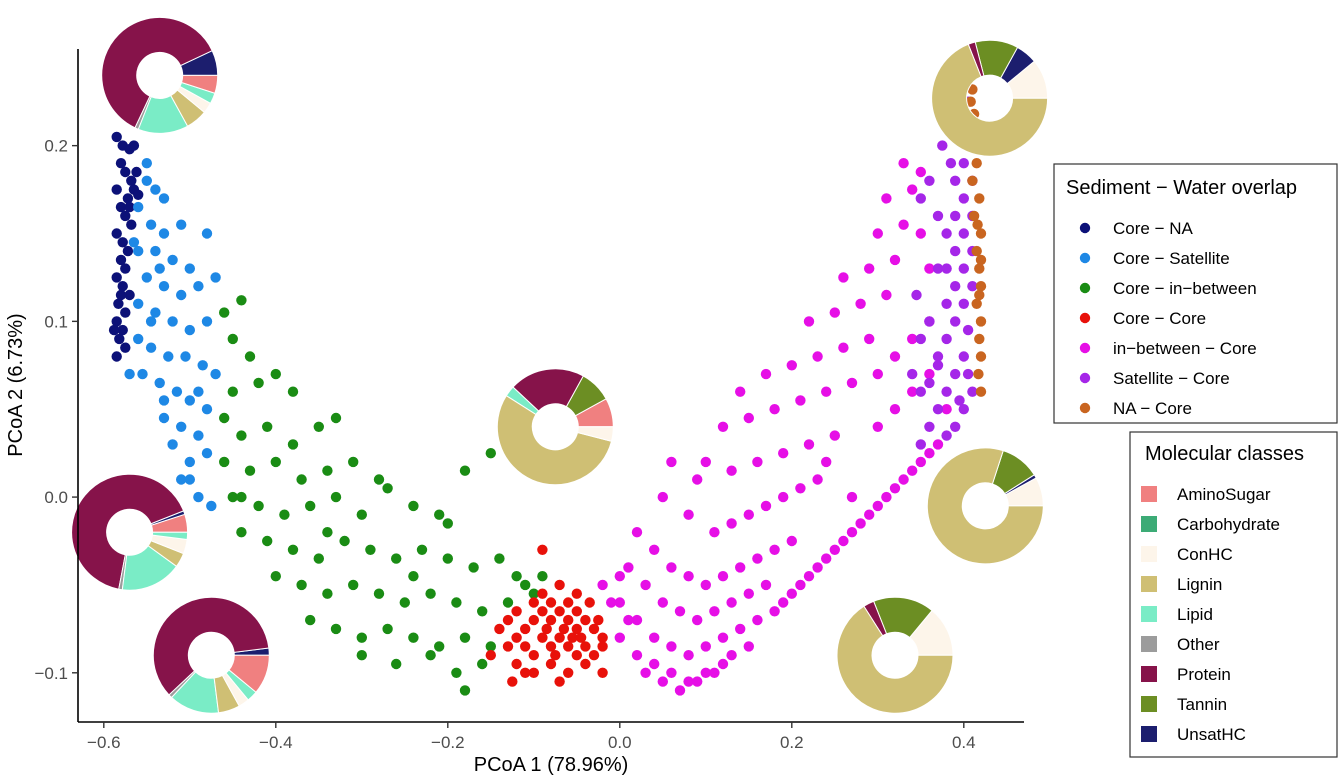 The height and width of the screenshot is (779, 1338). What do you see at coordinates (1149, 584) in the screenshot?
I see `legend-key-lignin` at bounding box center [1149, 584].